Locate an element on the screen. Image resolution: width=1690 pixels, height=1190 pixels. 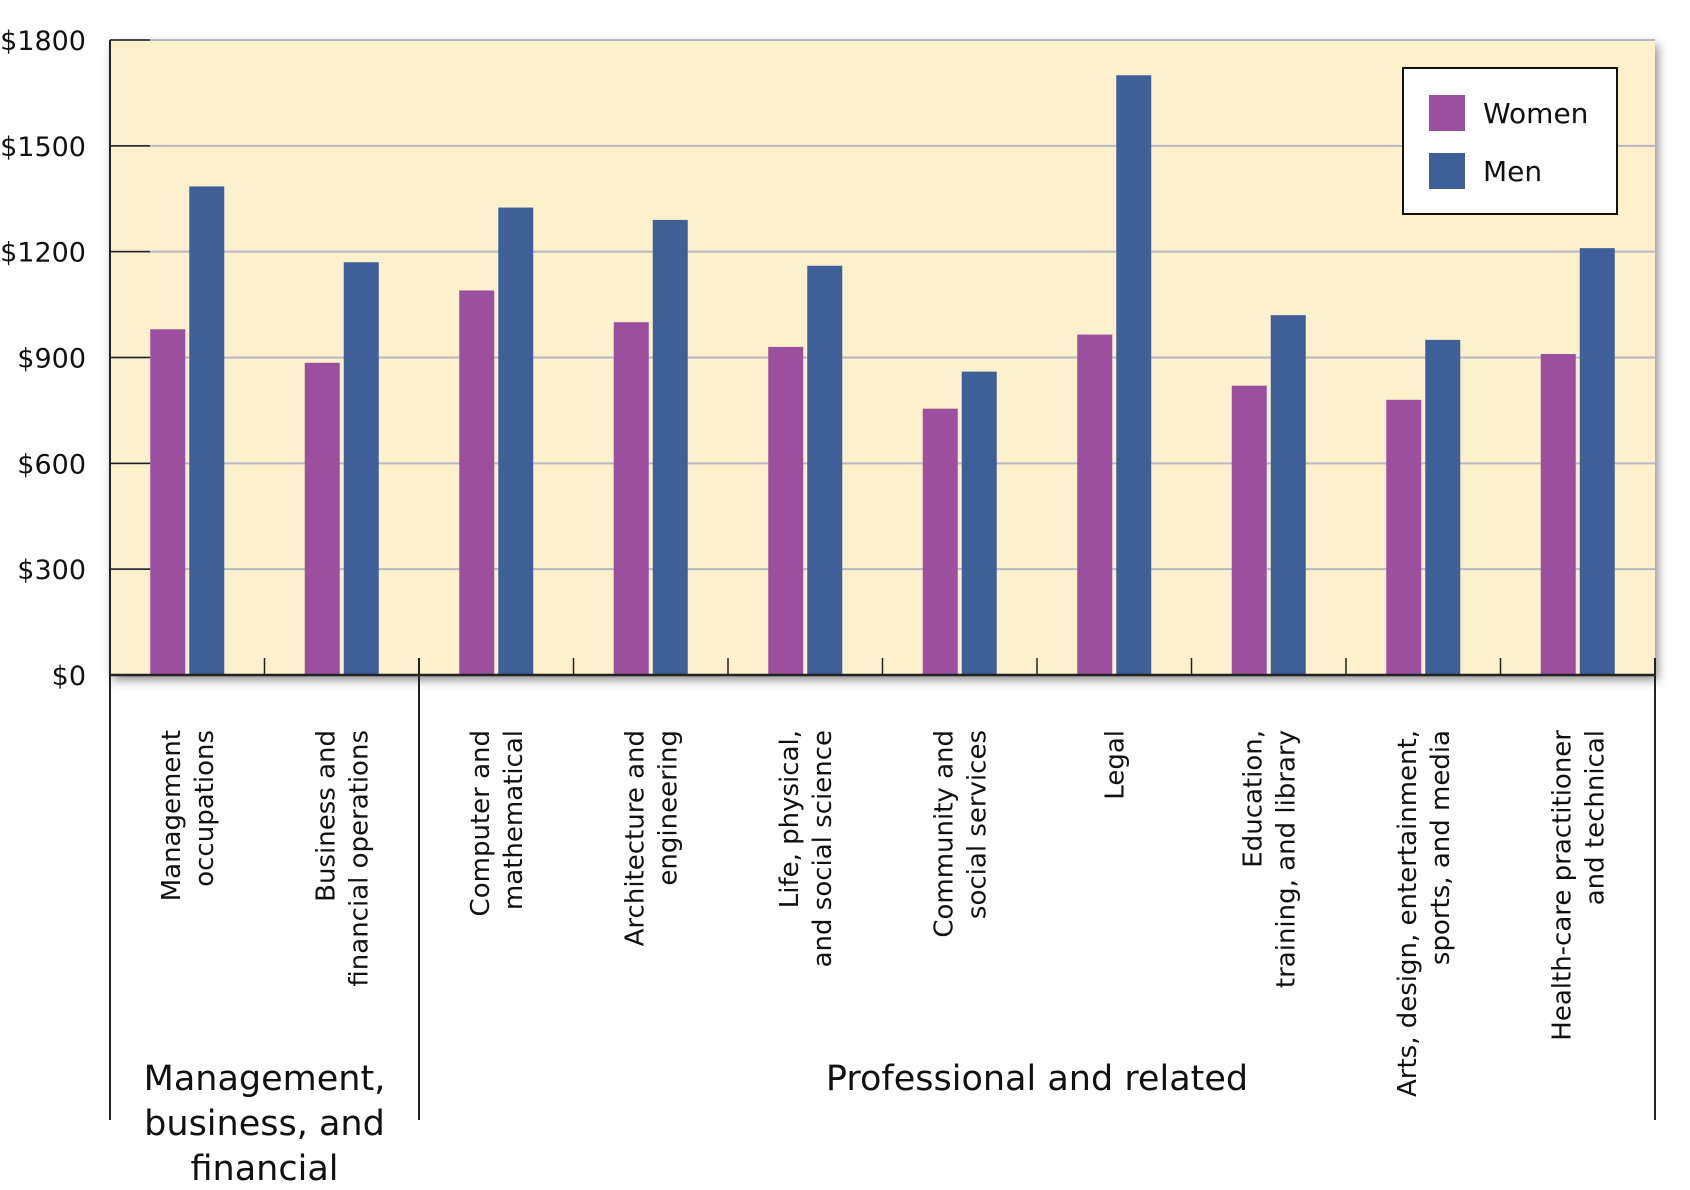
y-tick-label-900: $900 is located at coordinates (51, 359).